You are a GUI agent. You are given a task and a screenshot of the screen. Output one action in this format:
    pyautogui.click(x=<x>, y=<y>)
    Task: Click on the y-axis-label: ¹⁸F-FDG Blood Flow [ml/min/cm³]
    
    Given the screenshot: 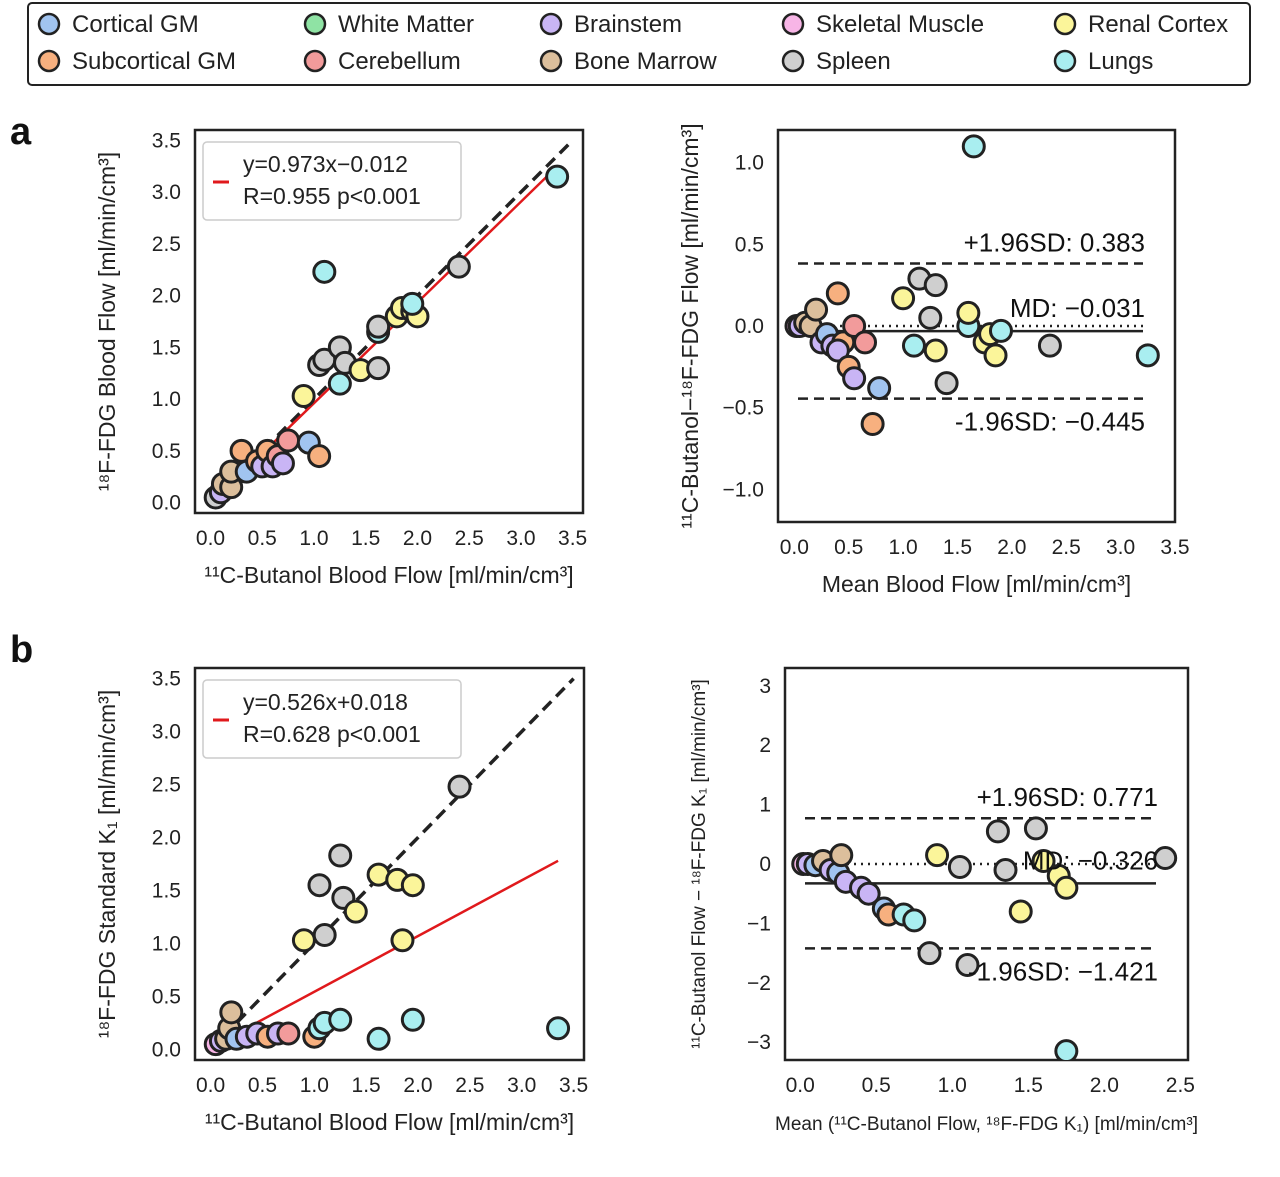 What is the action you would take?
    pyautogui.click(x=107, y=321)
    